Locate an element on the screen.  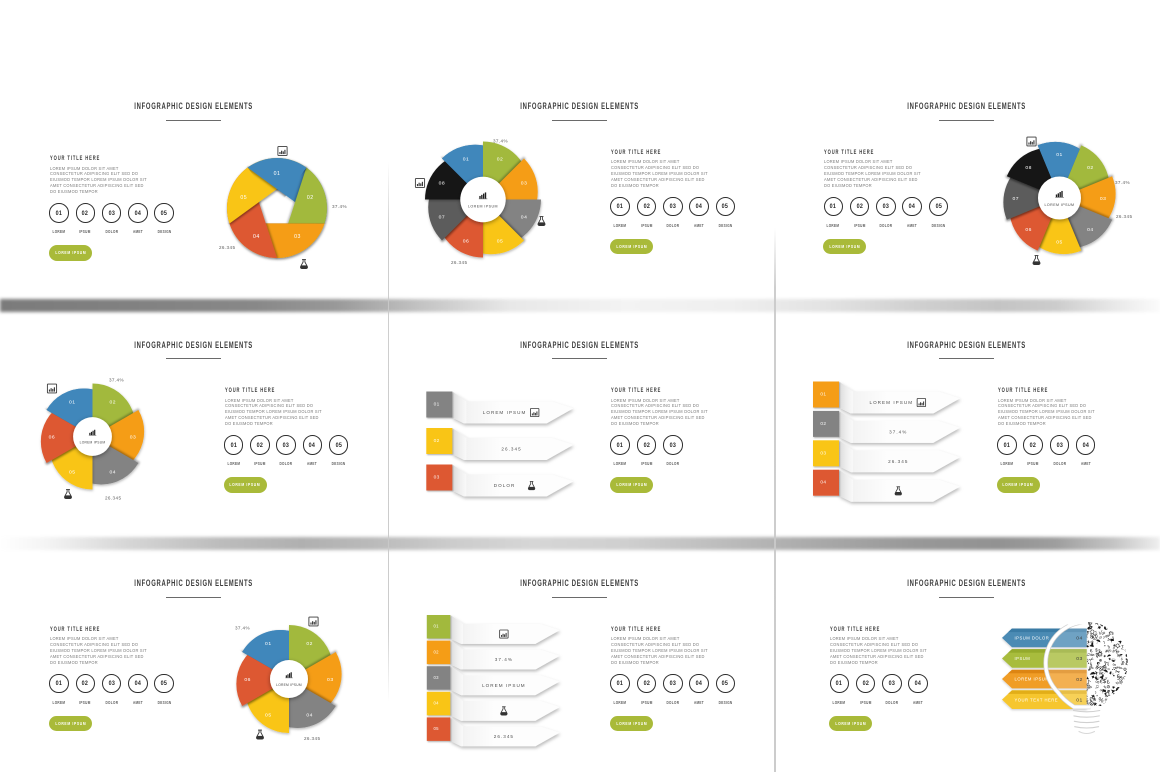
doodle-glyph: ★ is located at coordinates (1123, 637).